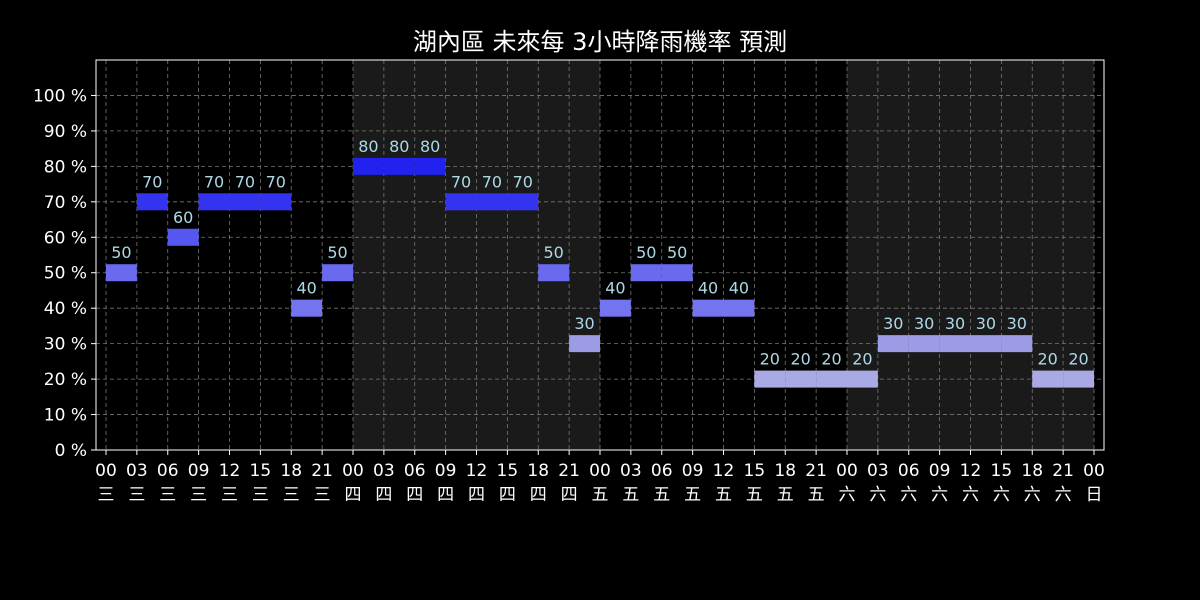  Describe the element at coordinates (785, 471) in the screenshot. I see `x-tick-hour-22: 18` at that location.